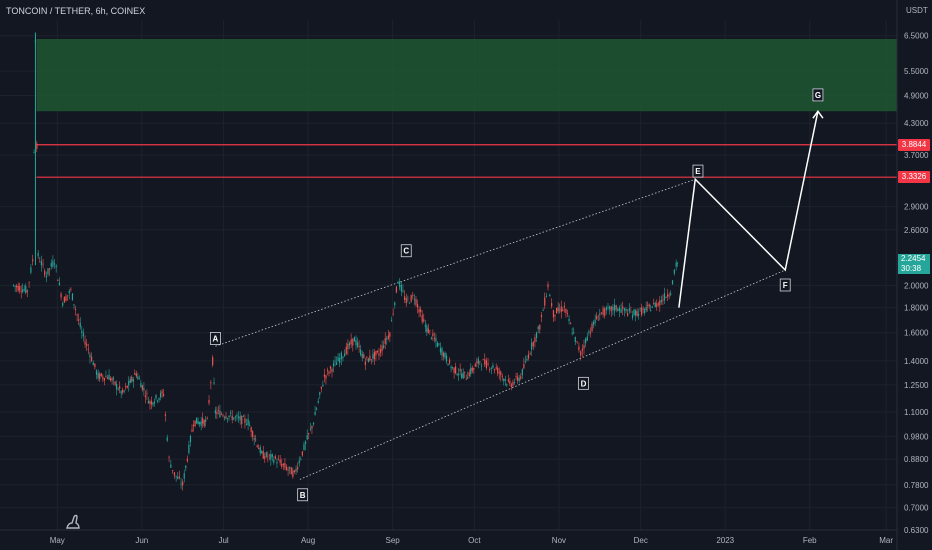  What do you see at coordinates (141, 540) in the screenshot?
I see `x-tick-label: Jun` at bounding box center [141, 540].